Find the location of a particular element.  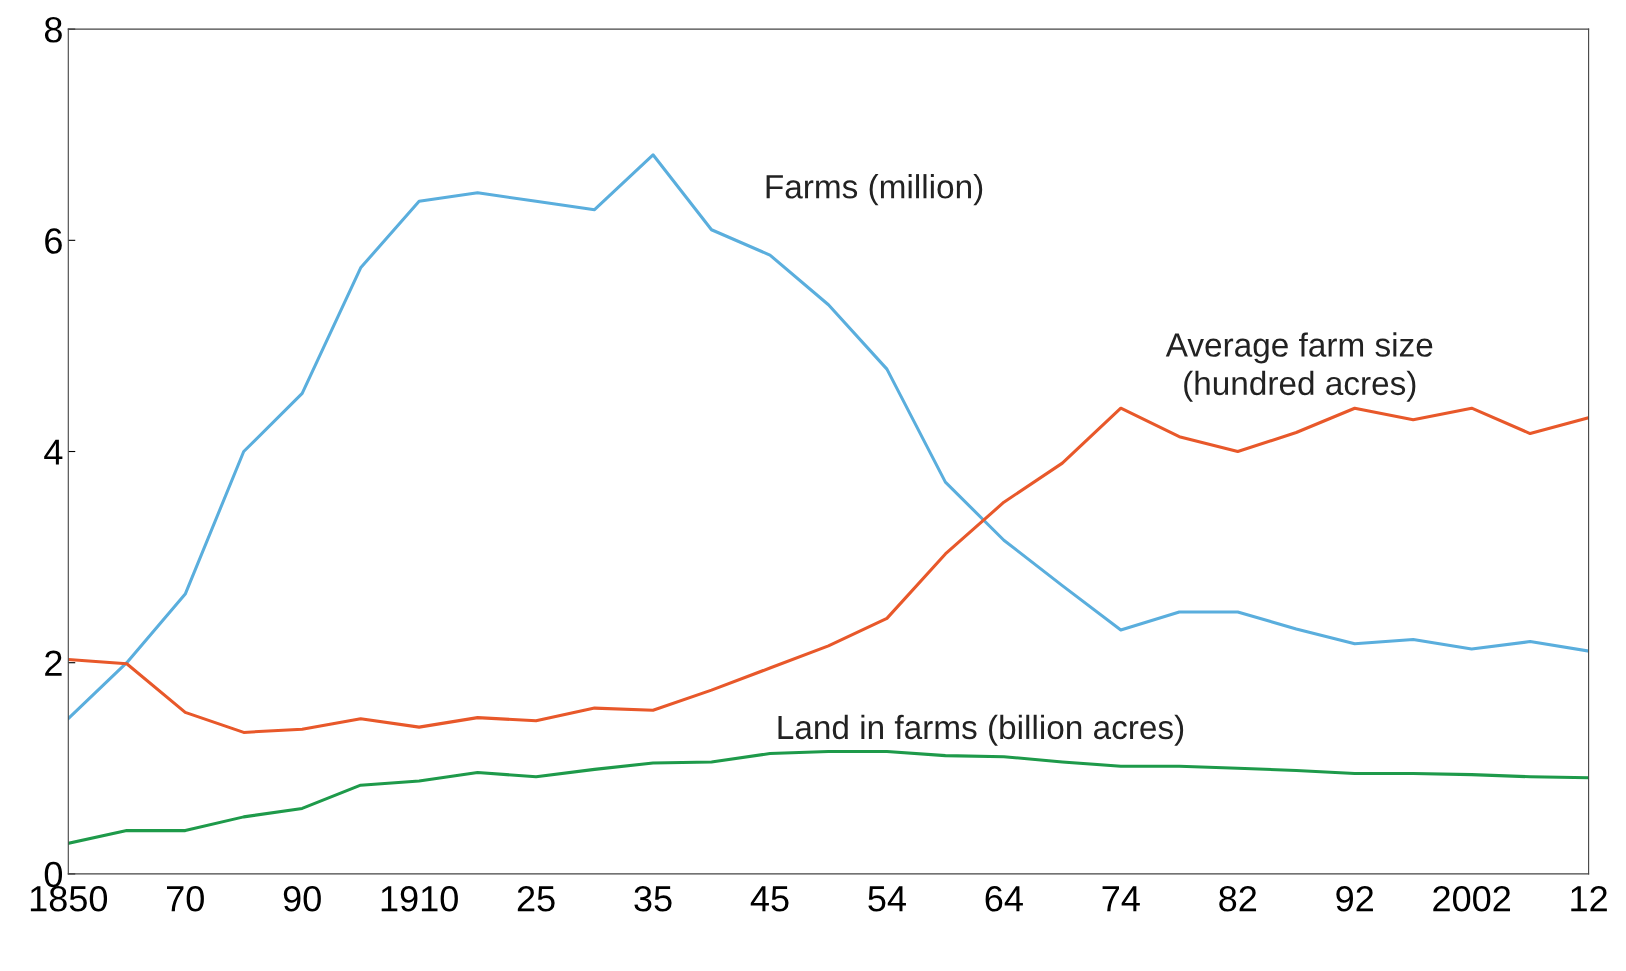

x-tick-label: 35 is located at coordinates (653, 898).